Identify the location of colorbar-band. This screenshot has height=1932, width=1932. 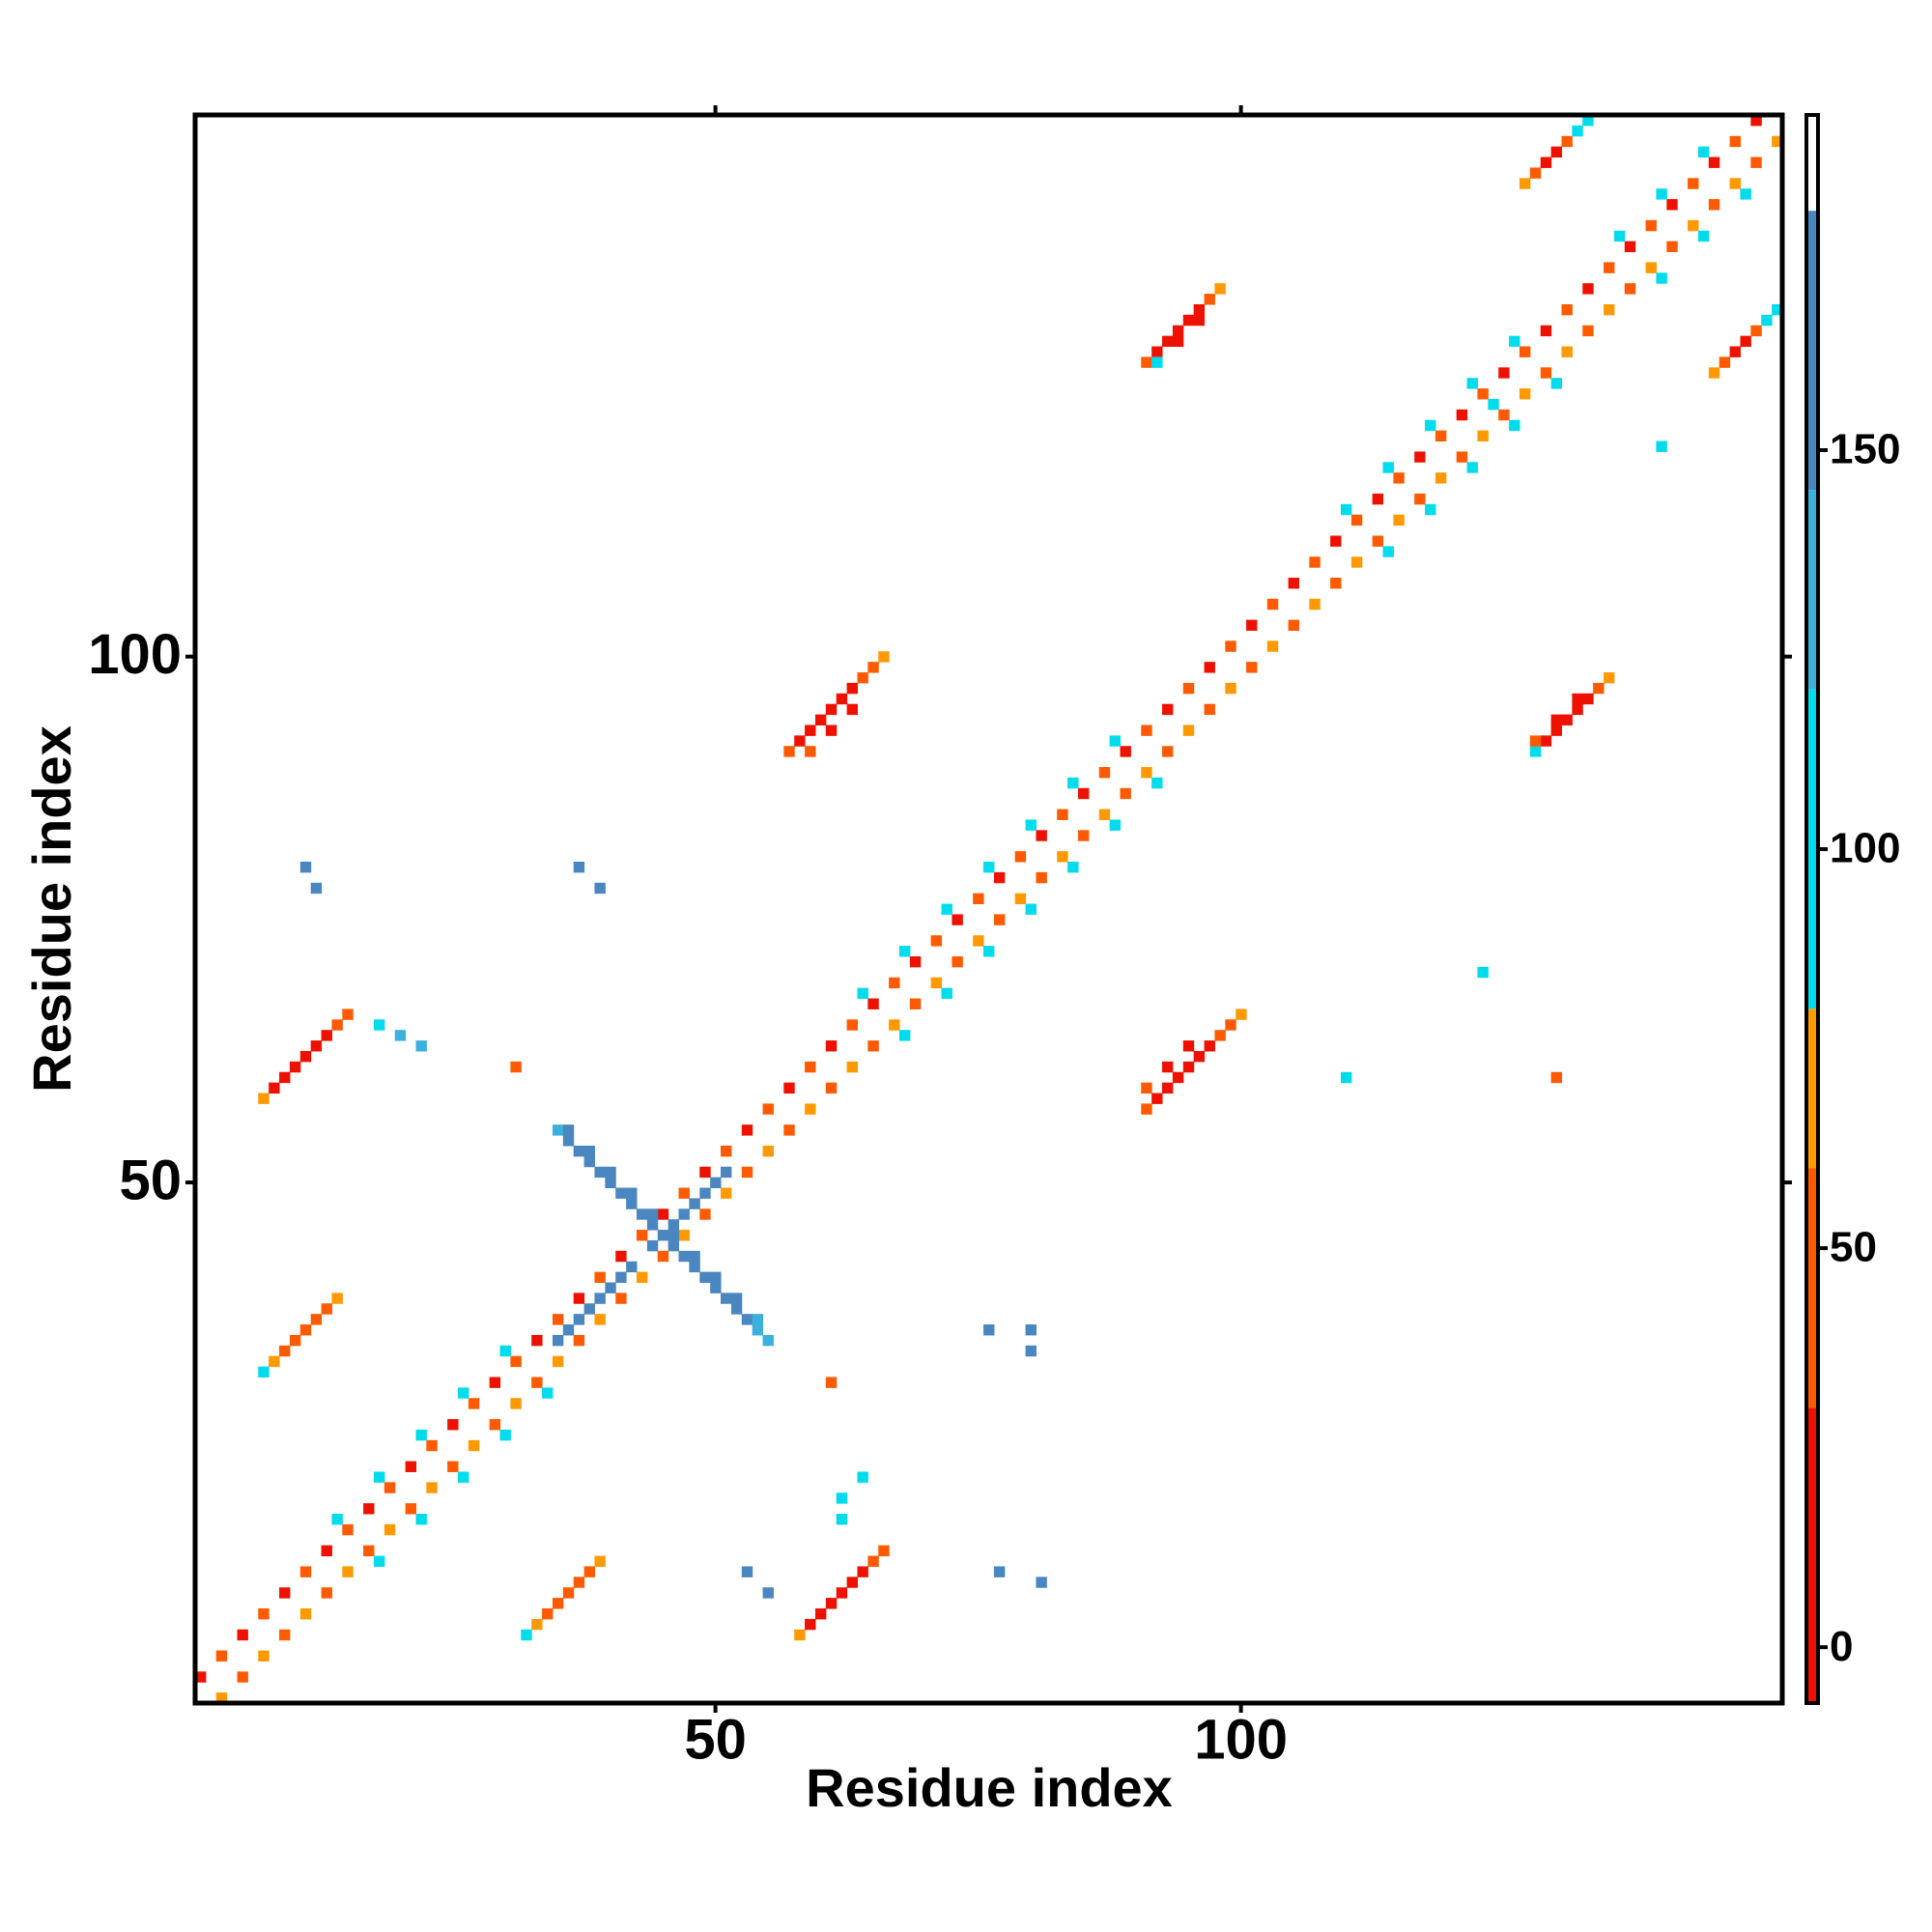
(1812, 590).